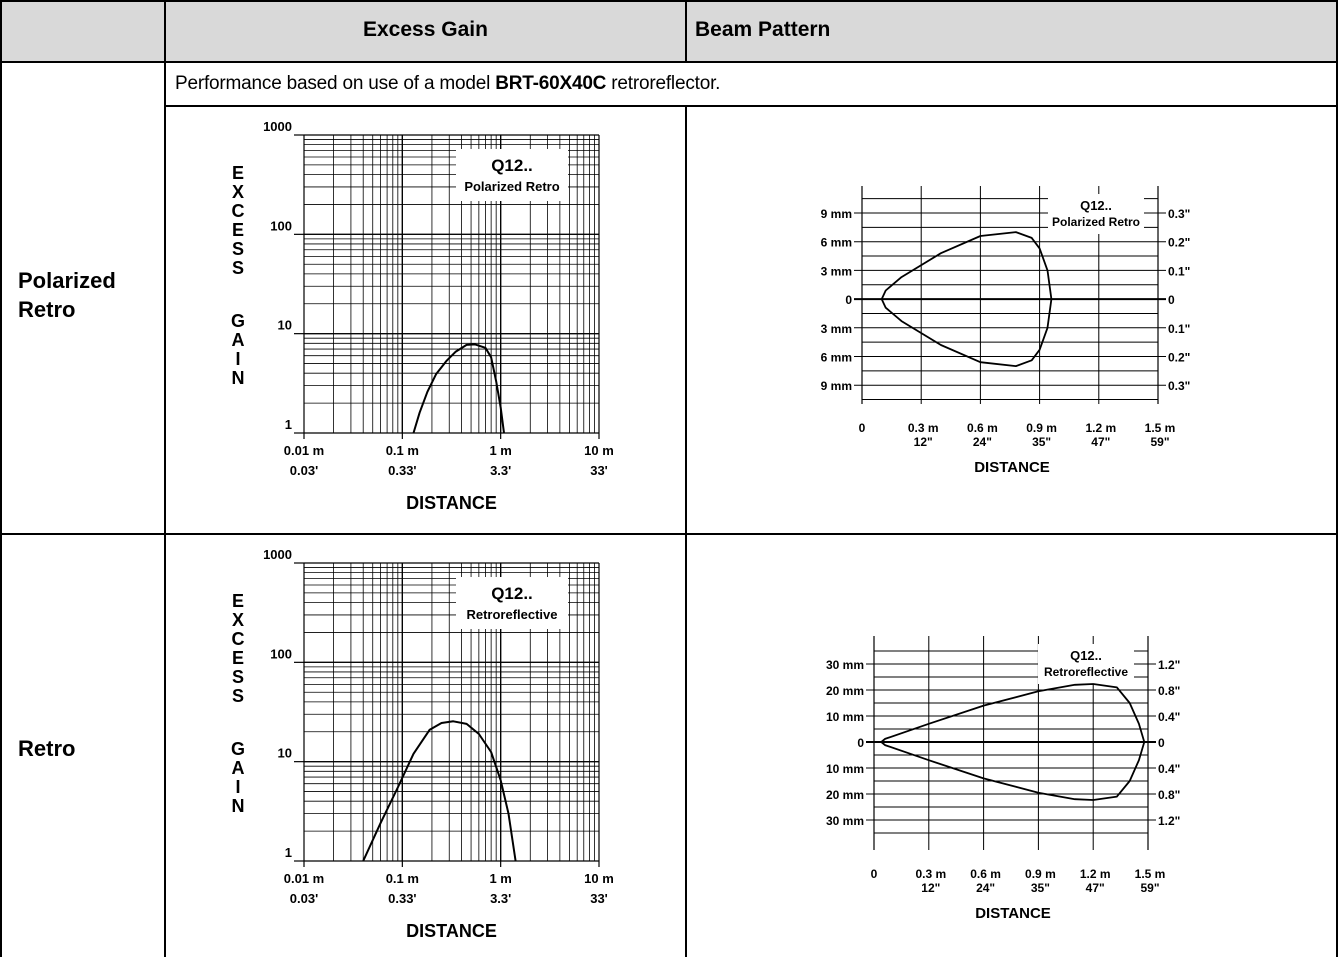  I want to click on y-tick-label: 10, so click(285, 753).